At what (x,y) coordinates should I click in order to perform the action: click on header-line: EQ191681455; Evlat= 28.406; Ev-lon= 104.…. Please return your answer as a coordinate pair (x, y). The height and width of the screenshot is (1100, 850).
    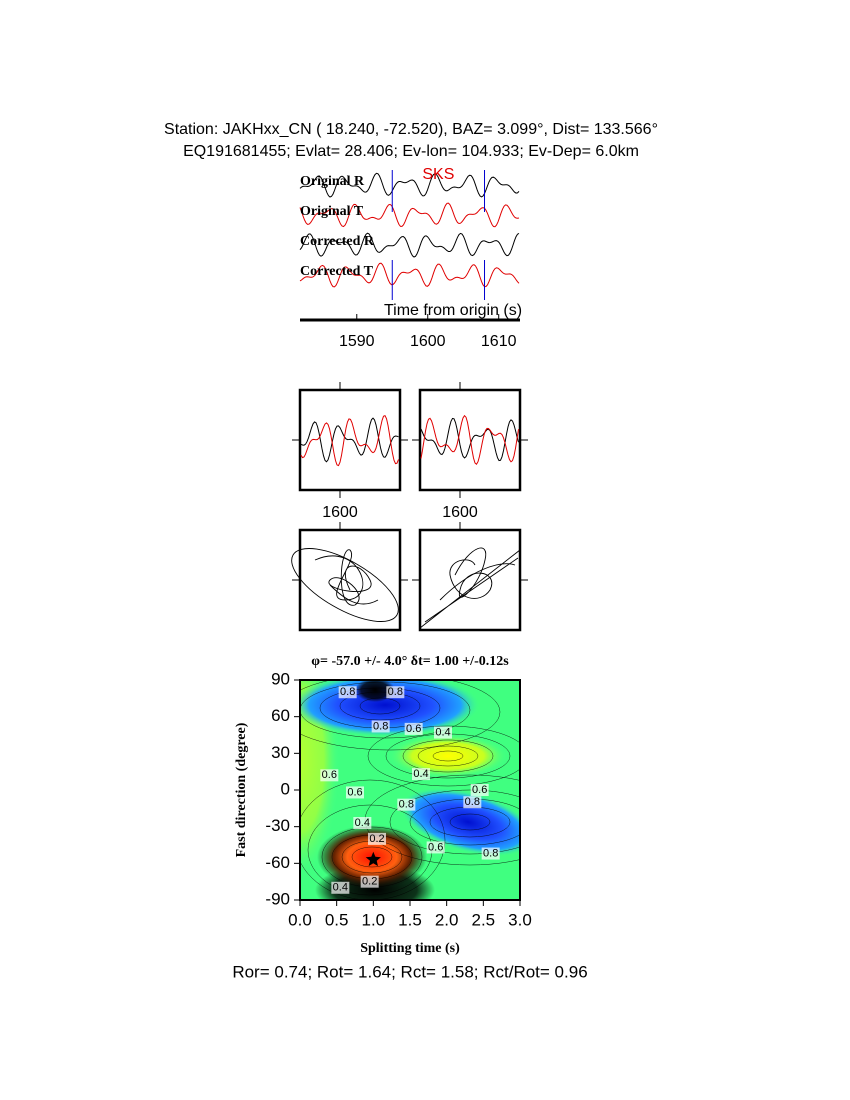
    Looking at the image, I should click on (411, 151).